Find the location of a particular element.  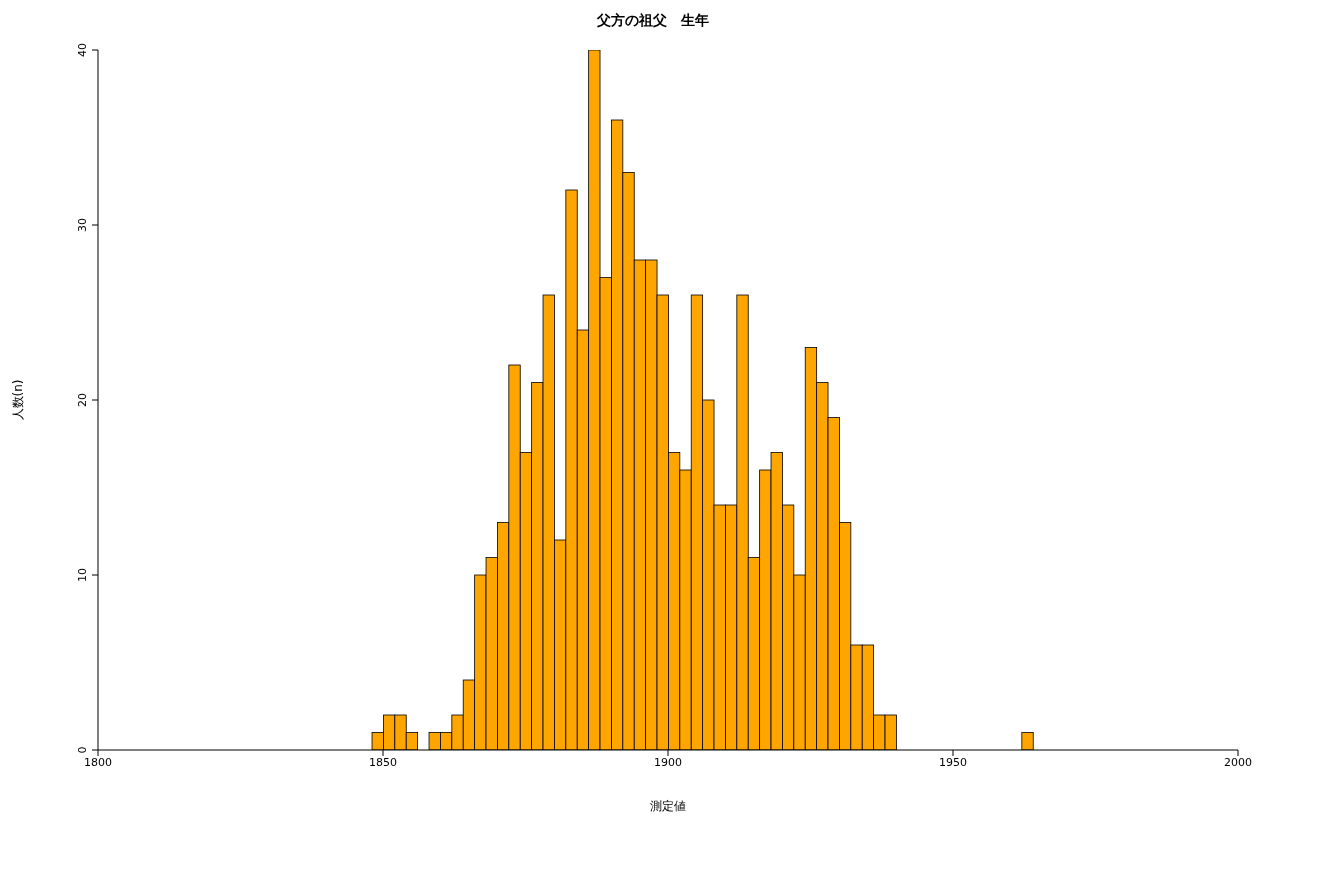

y-tick-label: 10 is located at coordinates (82, 575).